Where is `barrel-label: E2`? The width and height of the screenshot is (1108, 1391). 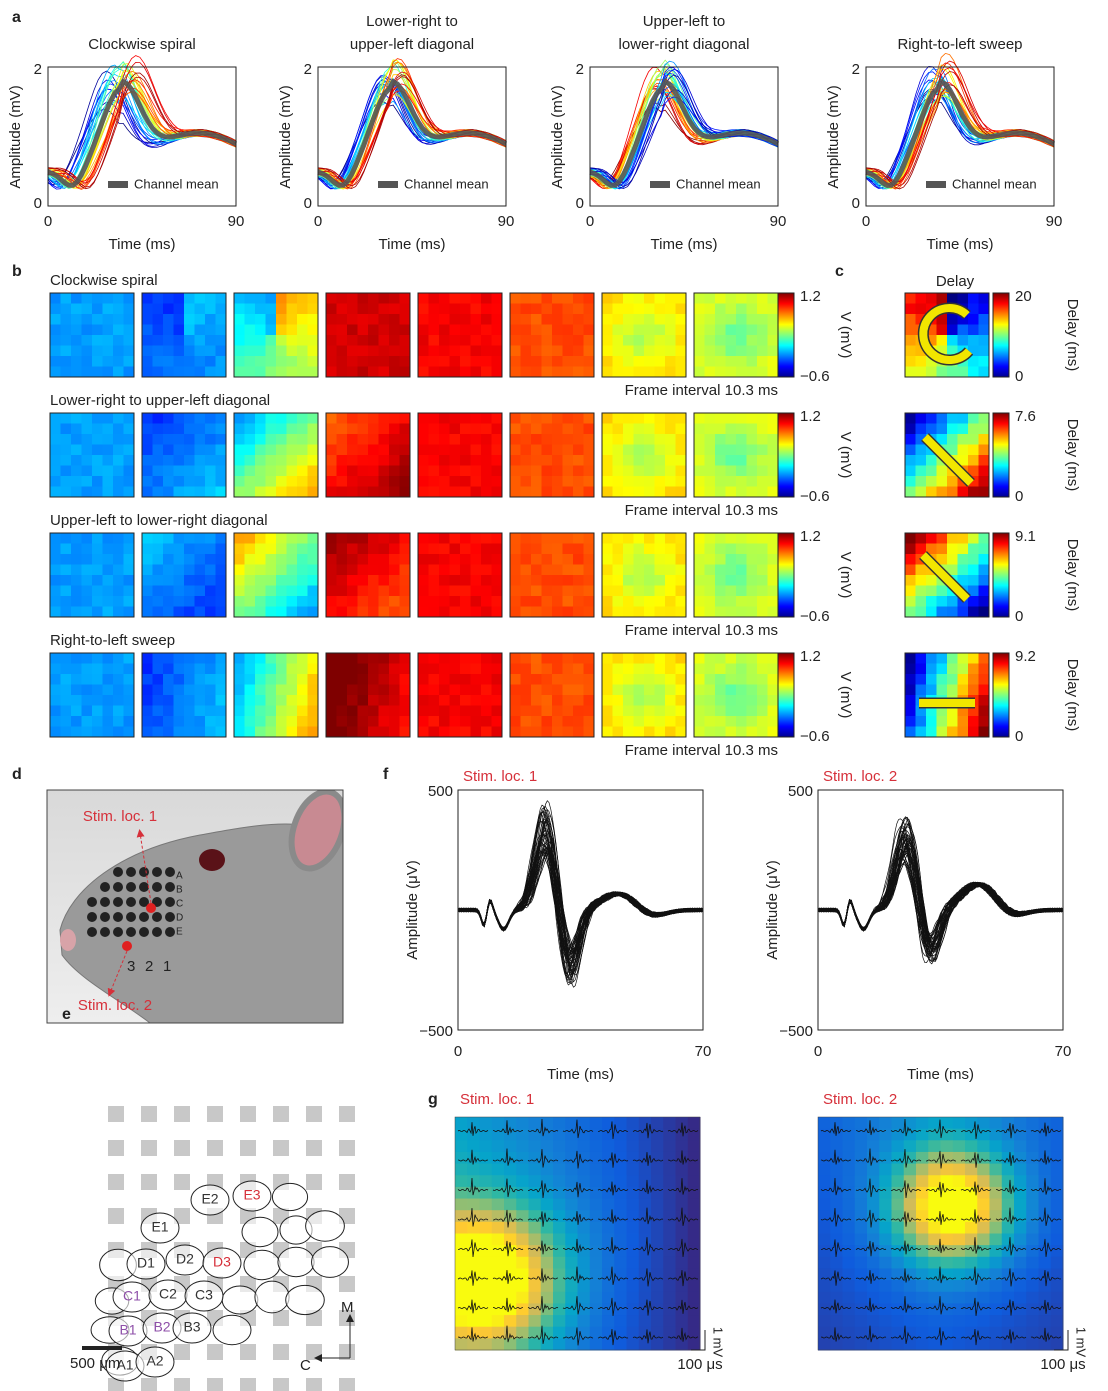
barrel-label: E2 is located at coordinates (209, 1199).